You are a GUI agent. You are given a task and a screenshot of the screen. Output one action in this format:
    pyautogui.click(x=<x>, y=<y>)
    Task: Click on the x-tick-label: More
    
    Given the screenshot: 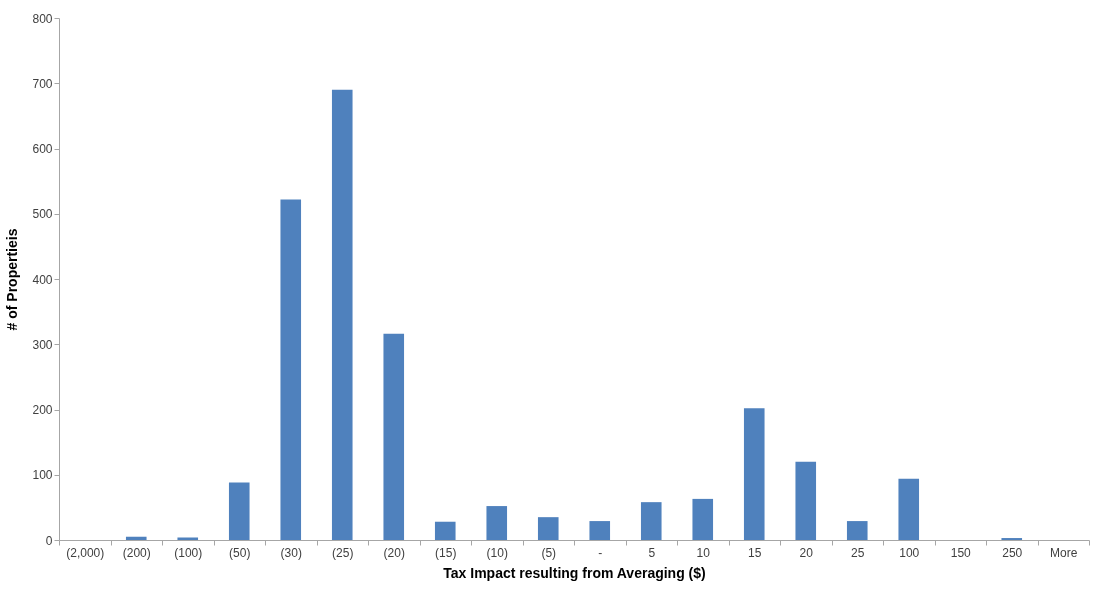 What is the action you would take?
    pyautogui.click(x=1064, y=552)
    